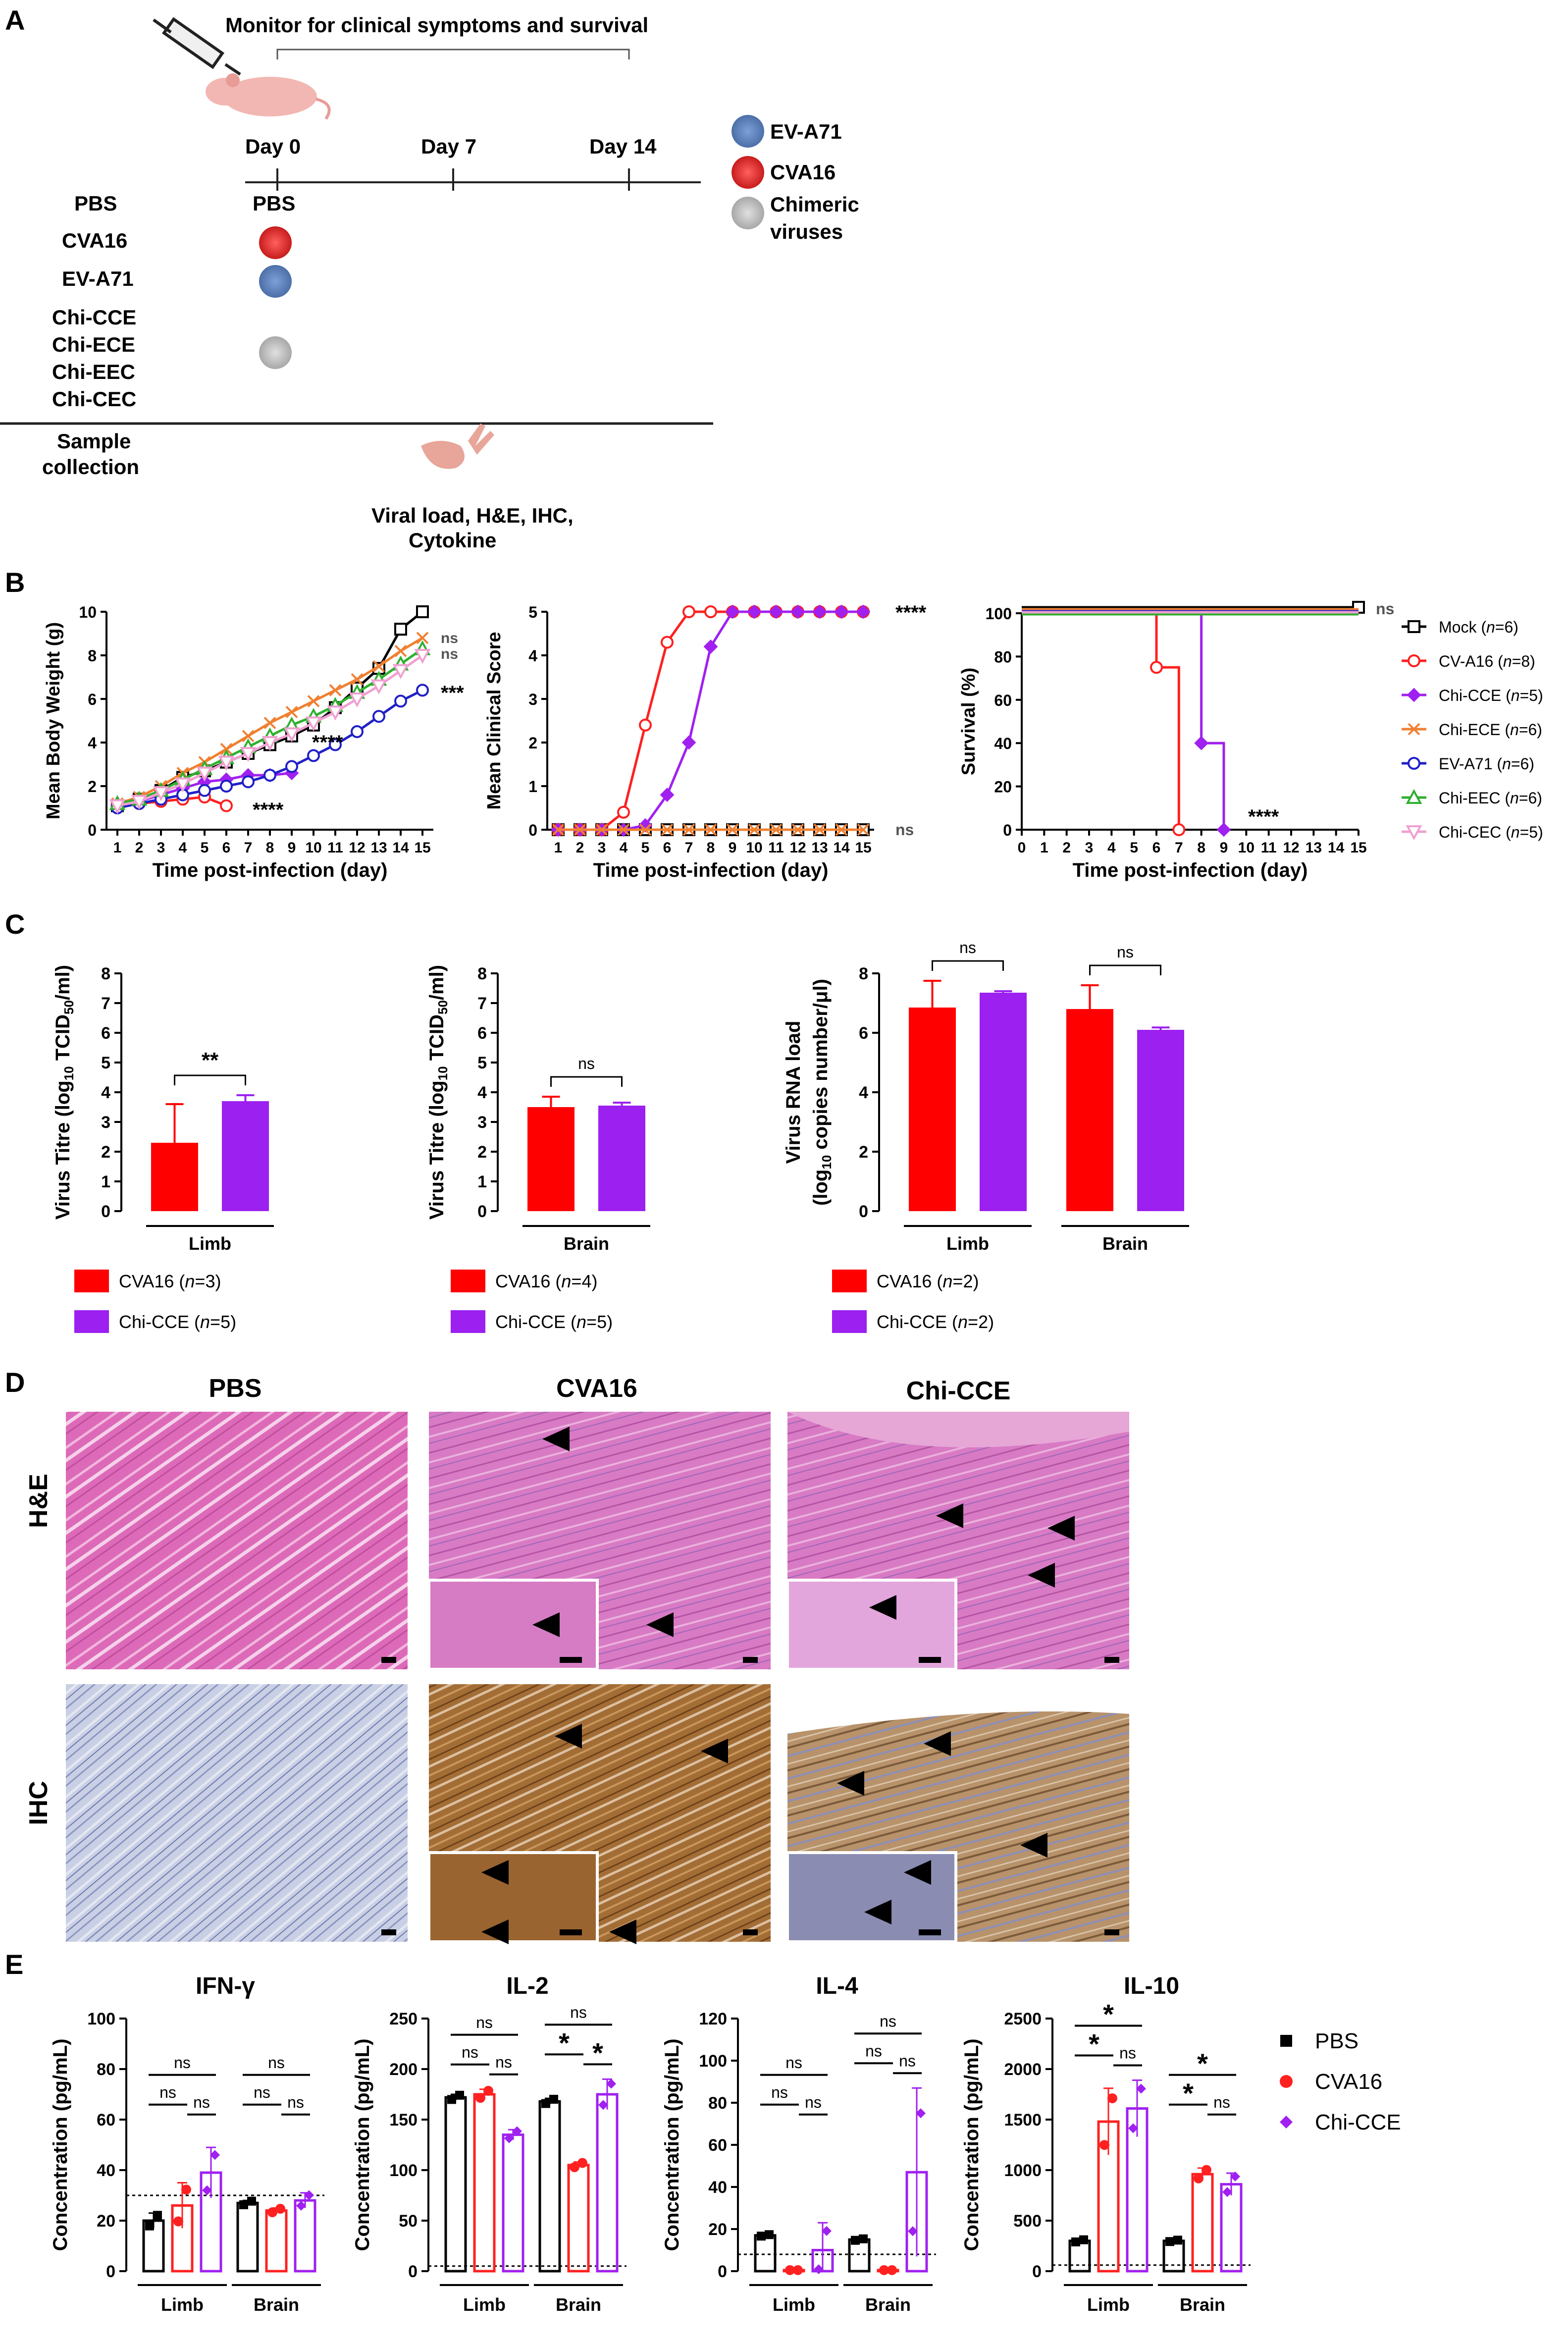 Image resolution: width=1568 pixels, height=2342 pixels. What do you see at coordinates (711, 720) in the screenshot?
I see `series-chi-cce` at bounding box center [711, 720].